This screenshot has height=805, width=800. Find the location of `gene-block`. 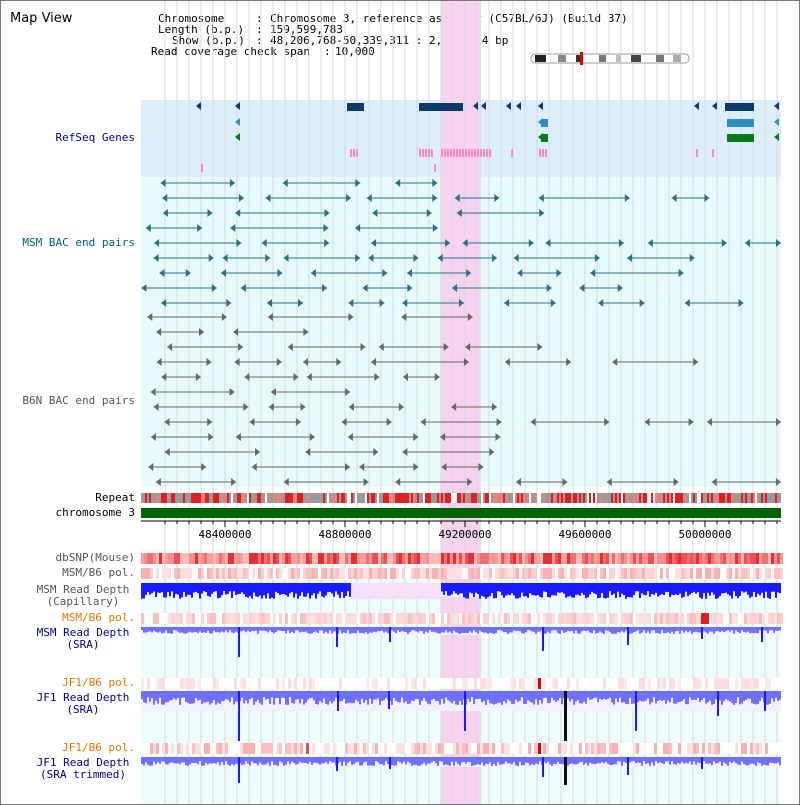

gene-block is located at coordinates (441, 107).